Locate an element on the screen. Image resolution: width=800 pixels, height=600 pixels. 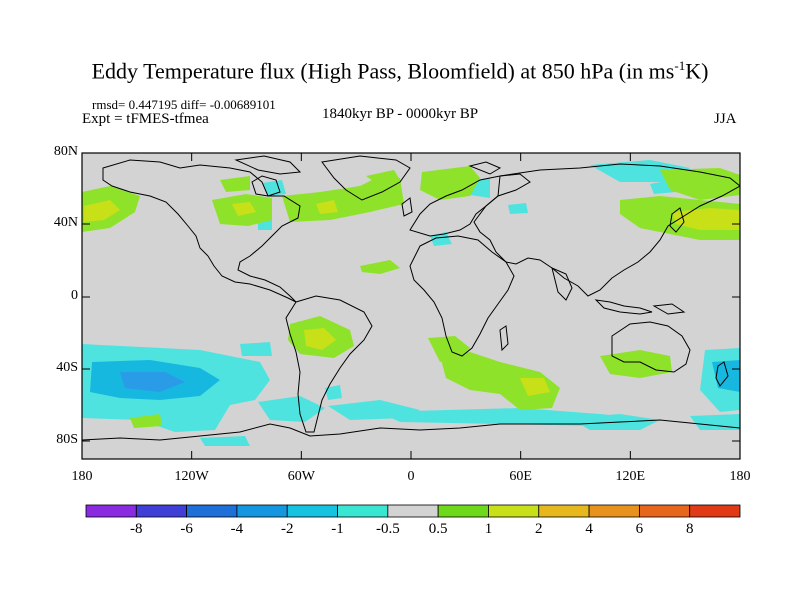
anomaly-pos-north-atlantic is located at coordinates (343, 199).